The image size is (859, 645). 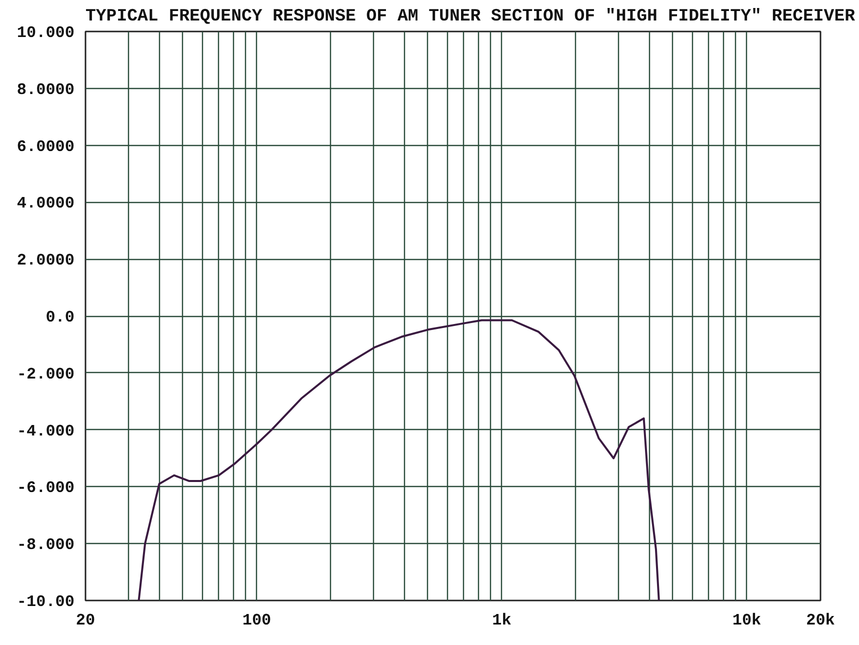 I want to click on y-tick-label: 4.0000, so click(x=45, y=203).